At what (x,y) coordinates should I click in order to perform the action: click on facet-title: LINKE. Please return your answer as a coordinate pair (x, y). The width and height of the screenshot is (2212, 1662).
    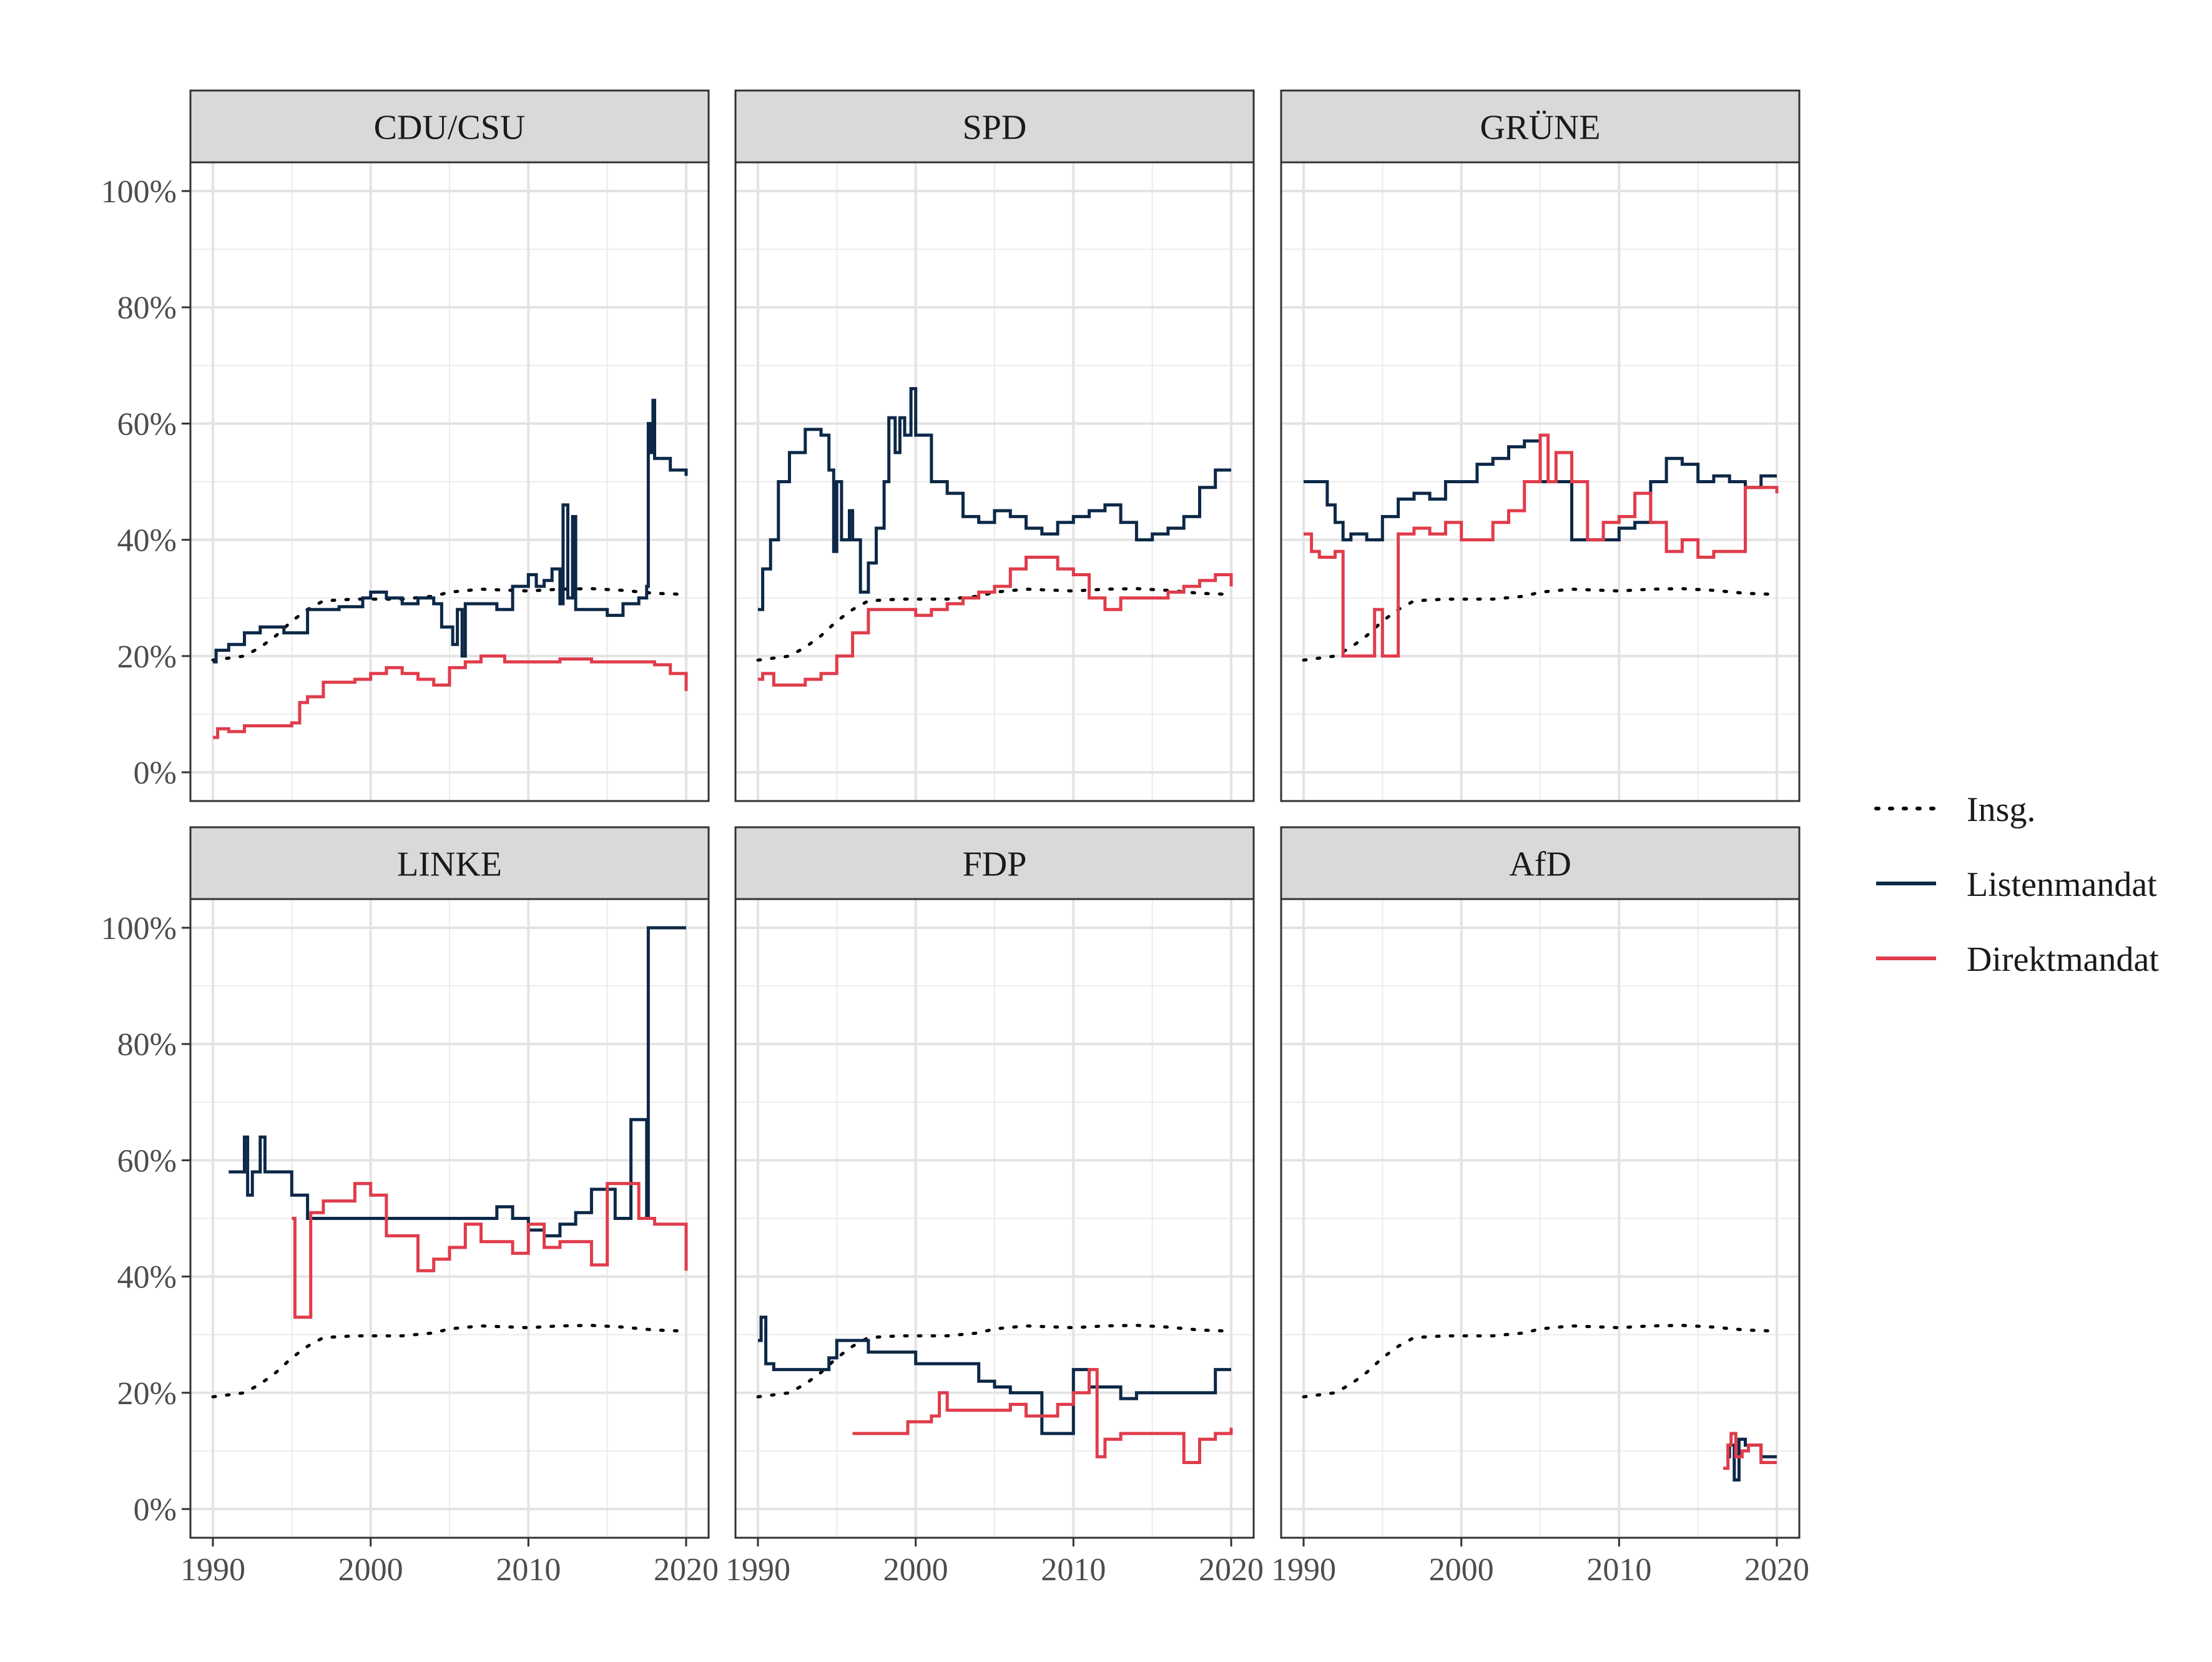
    Looking at the image, I should click on (449, 865).